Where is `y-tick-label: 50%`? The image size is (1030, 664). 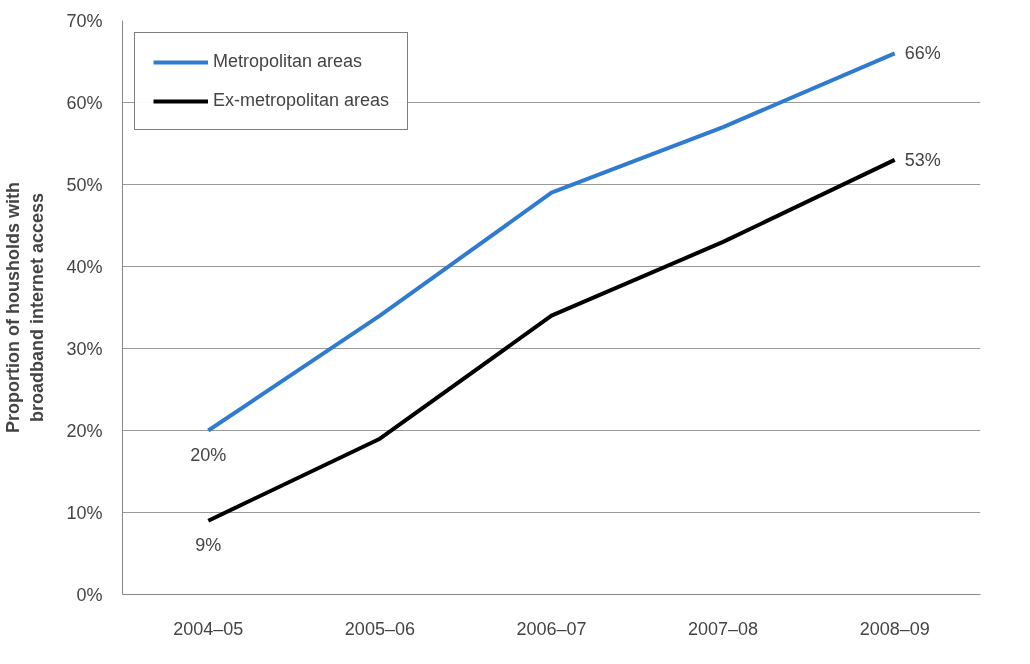 y-tick-label: 50% is located at coordinates (84, 184).